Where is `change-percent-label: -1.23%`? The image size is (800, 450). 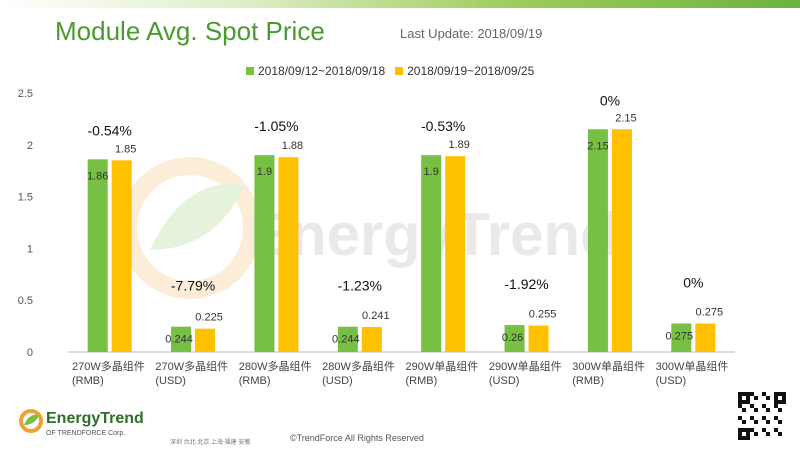
change-percent-label: -1.23% is located at coordinates (360, 286).